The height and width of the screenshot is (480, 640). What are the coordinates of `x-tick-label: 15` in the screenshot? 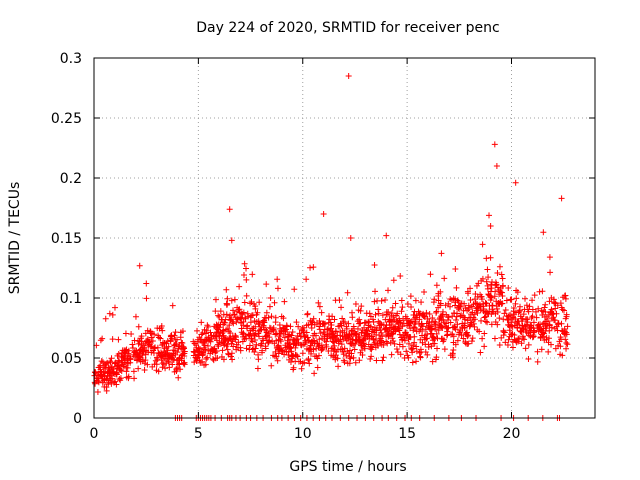 It's located at (407, 434).